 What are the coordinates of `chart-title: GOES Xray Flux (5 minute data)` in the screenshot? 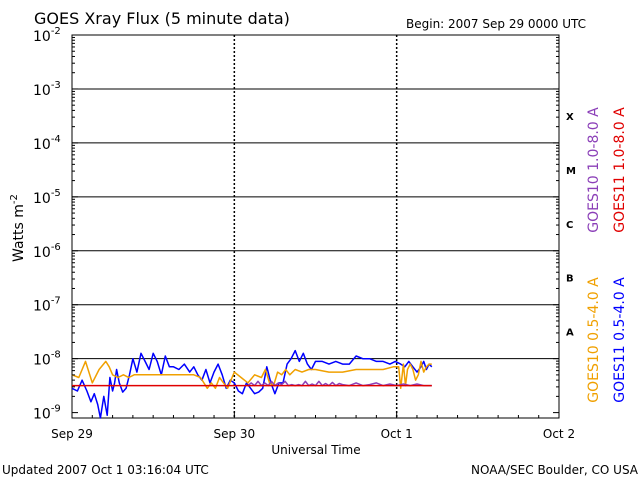 It's located at (162, 18).